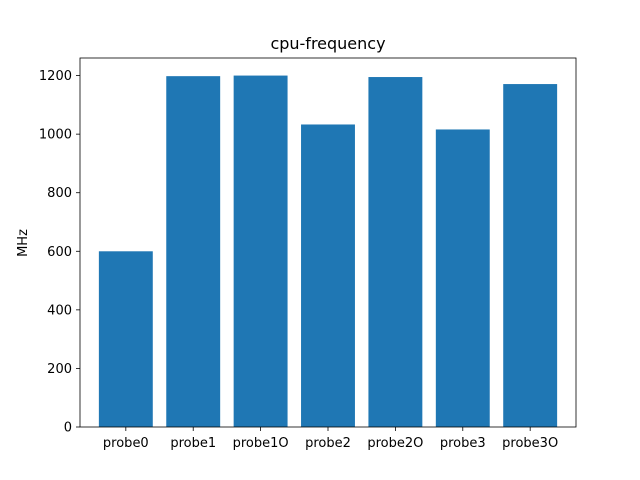 The height and width of the screenshot is (480, 640). I want to click on bar-probe3O, so click(530, 255).